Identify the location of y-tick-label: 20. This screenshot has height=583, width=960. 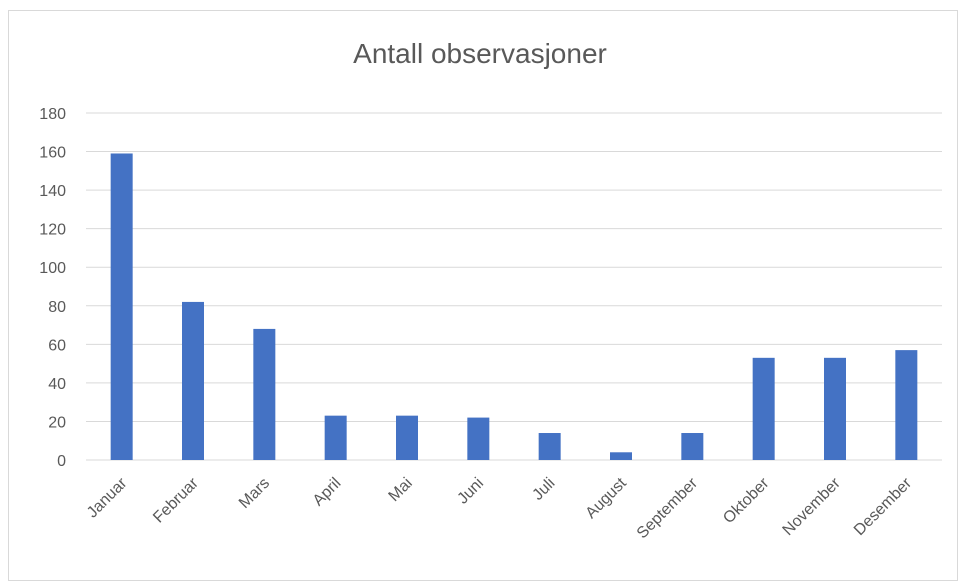
(57, 422).